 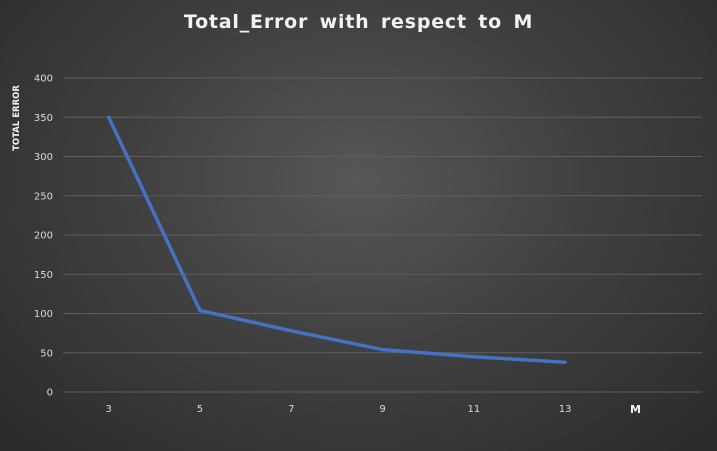 I want to click on x-tick-label: 7, so click(x=291, y=409).